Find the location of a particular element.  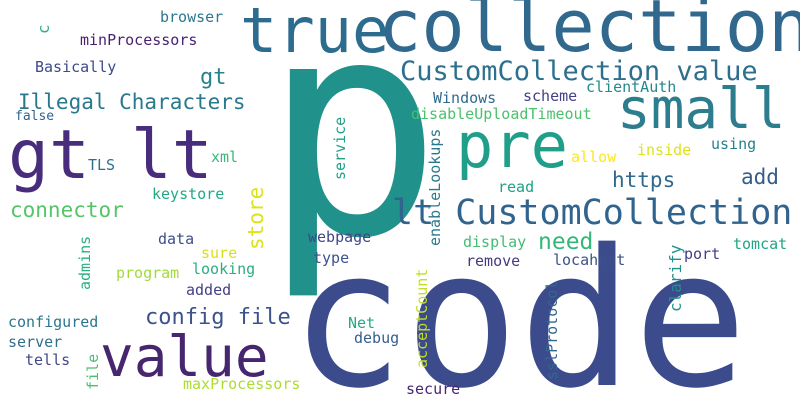

word-pre: pre is located at coordinates (512, 145).